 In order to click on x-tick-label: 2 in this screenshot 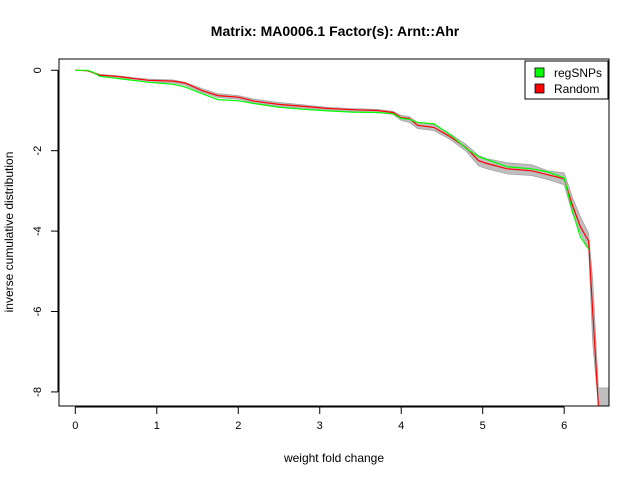, I will do `click(238, 426)`.